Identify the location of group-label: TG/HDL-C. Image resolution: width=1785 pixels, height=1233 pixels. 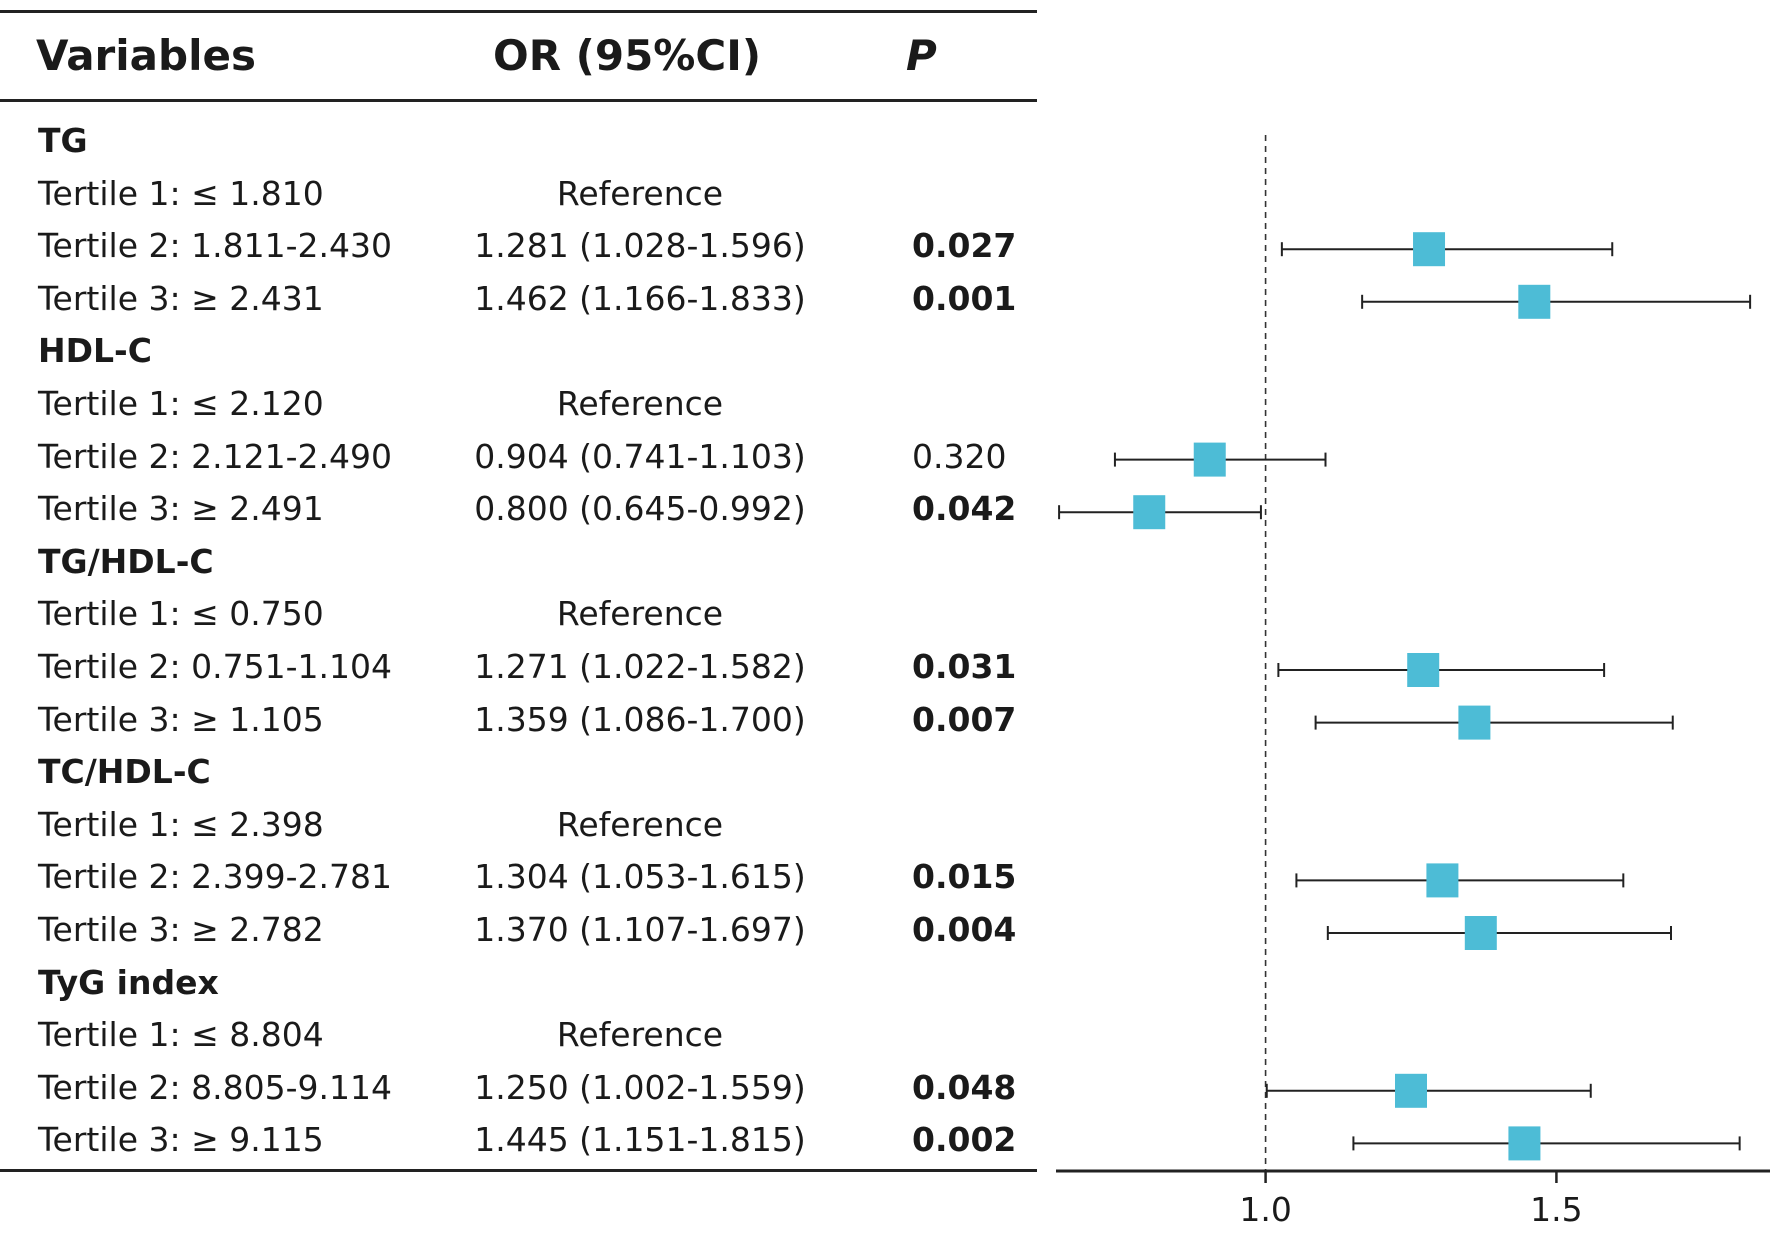
(126, 561).